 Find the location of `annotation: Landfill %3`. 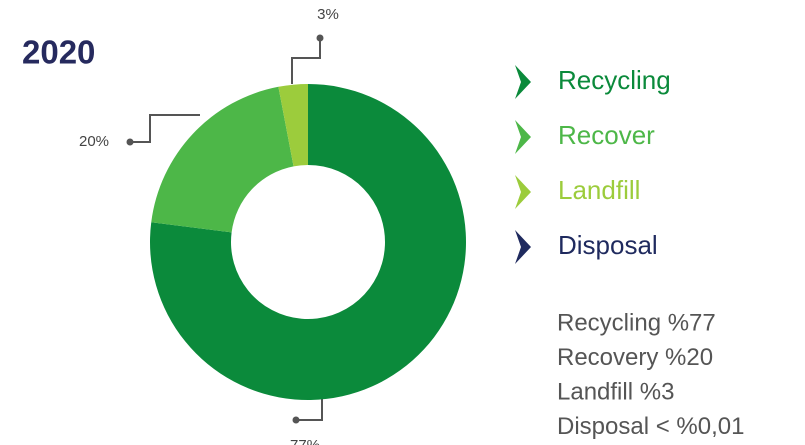

annotation: Landfill %3 is located at coordinates (615, 391).